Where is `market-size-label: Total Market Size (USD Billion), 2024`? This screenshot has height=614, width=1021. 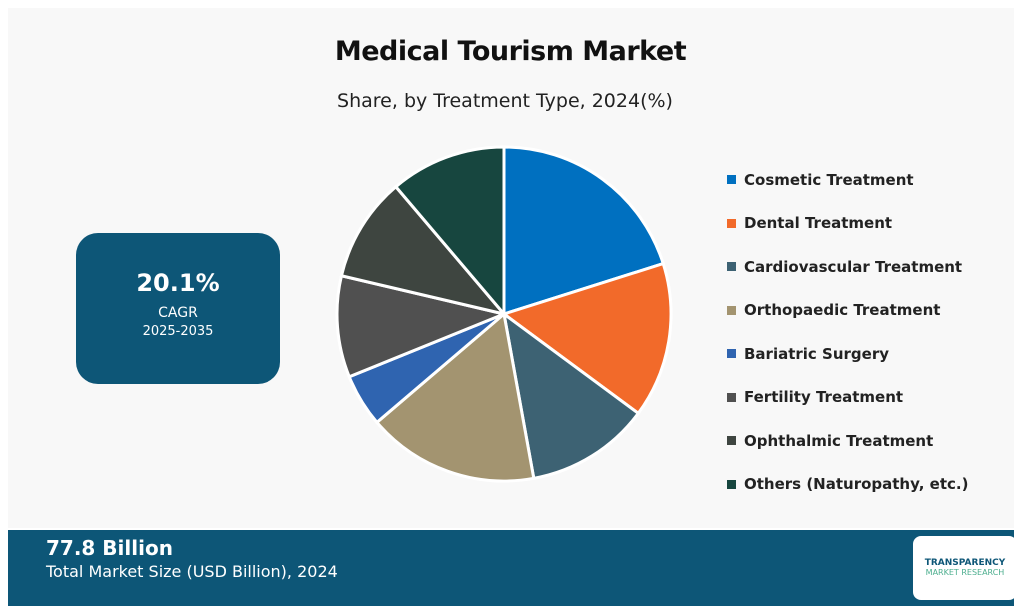 market-size-label: Total Market Size (USD Billion), 2024 is located at coordinates (192, 571).